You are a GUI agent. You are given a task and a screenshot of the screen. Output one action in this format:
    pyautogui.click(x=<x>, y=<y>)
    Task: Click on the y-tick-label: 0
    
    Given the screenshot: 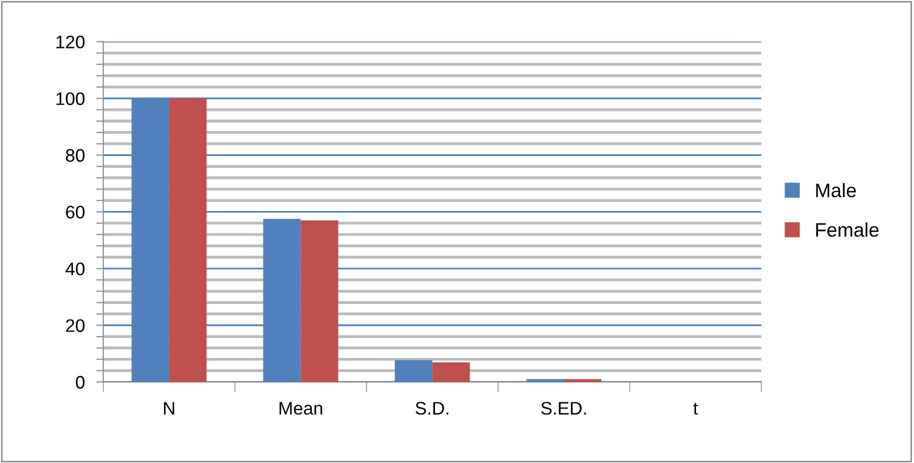 What is the action you would take?
    pyautogui.click(x=80, y=382)
    